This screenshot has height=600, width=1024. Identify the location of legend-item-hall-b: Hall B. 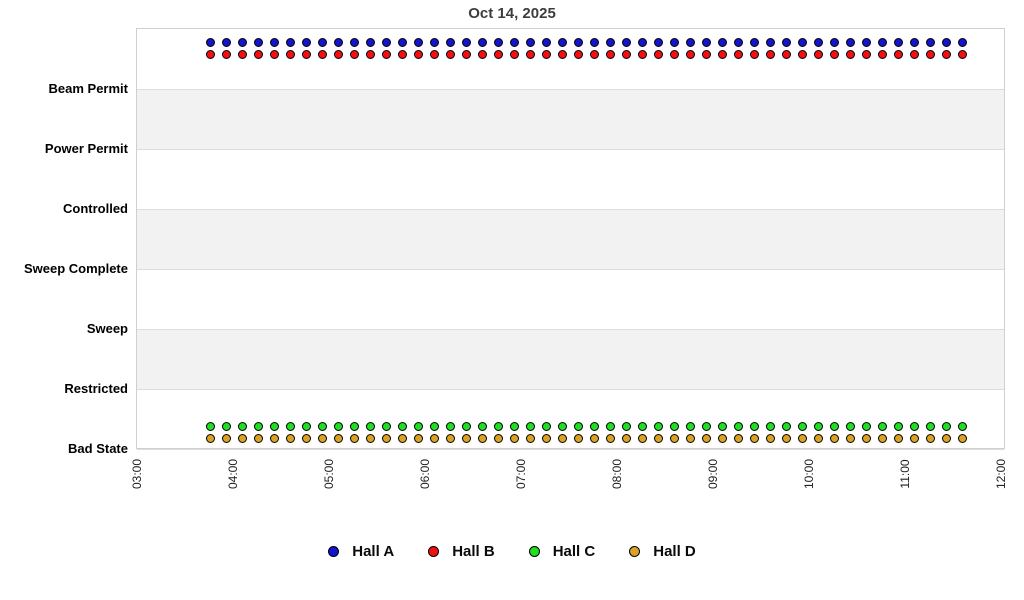
(461, 551).